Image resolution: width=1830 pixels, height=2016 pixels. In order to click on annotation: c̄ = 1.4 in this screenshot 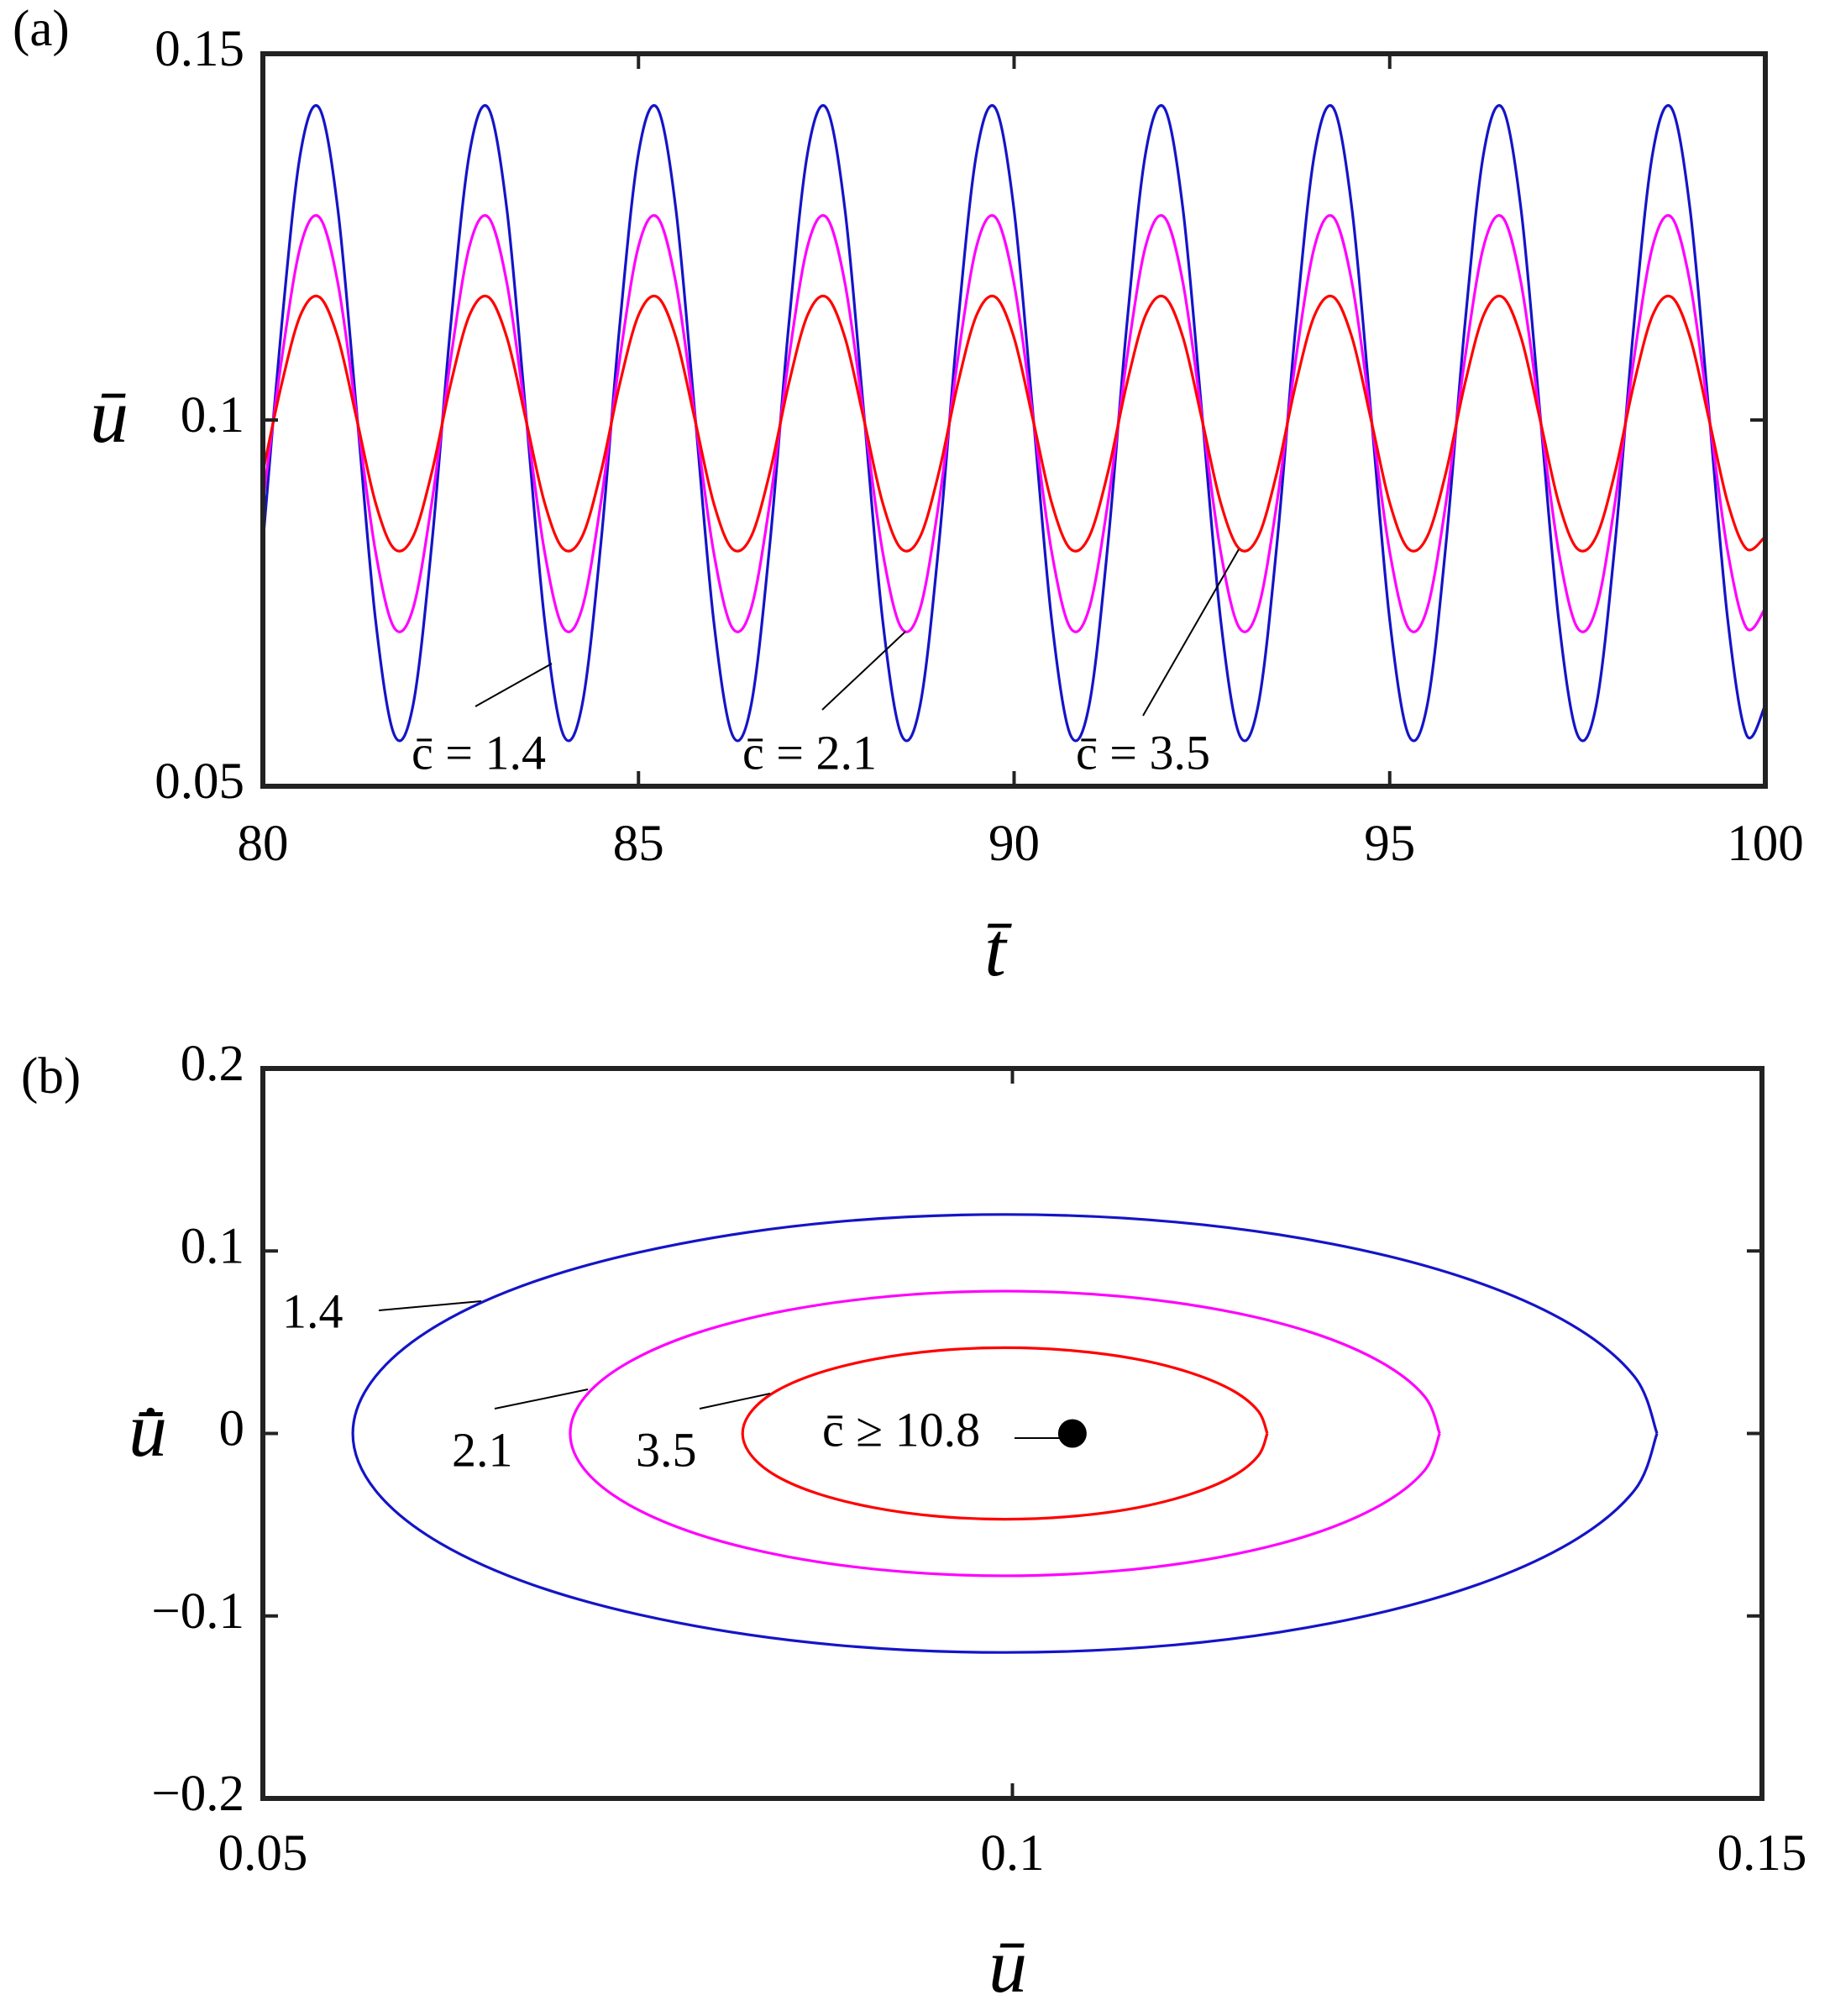, I will do `click(479, 752)`.